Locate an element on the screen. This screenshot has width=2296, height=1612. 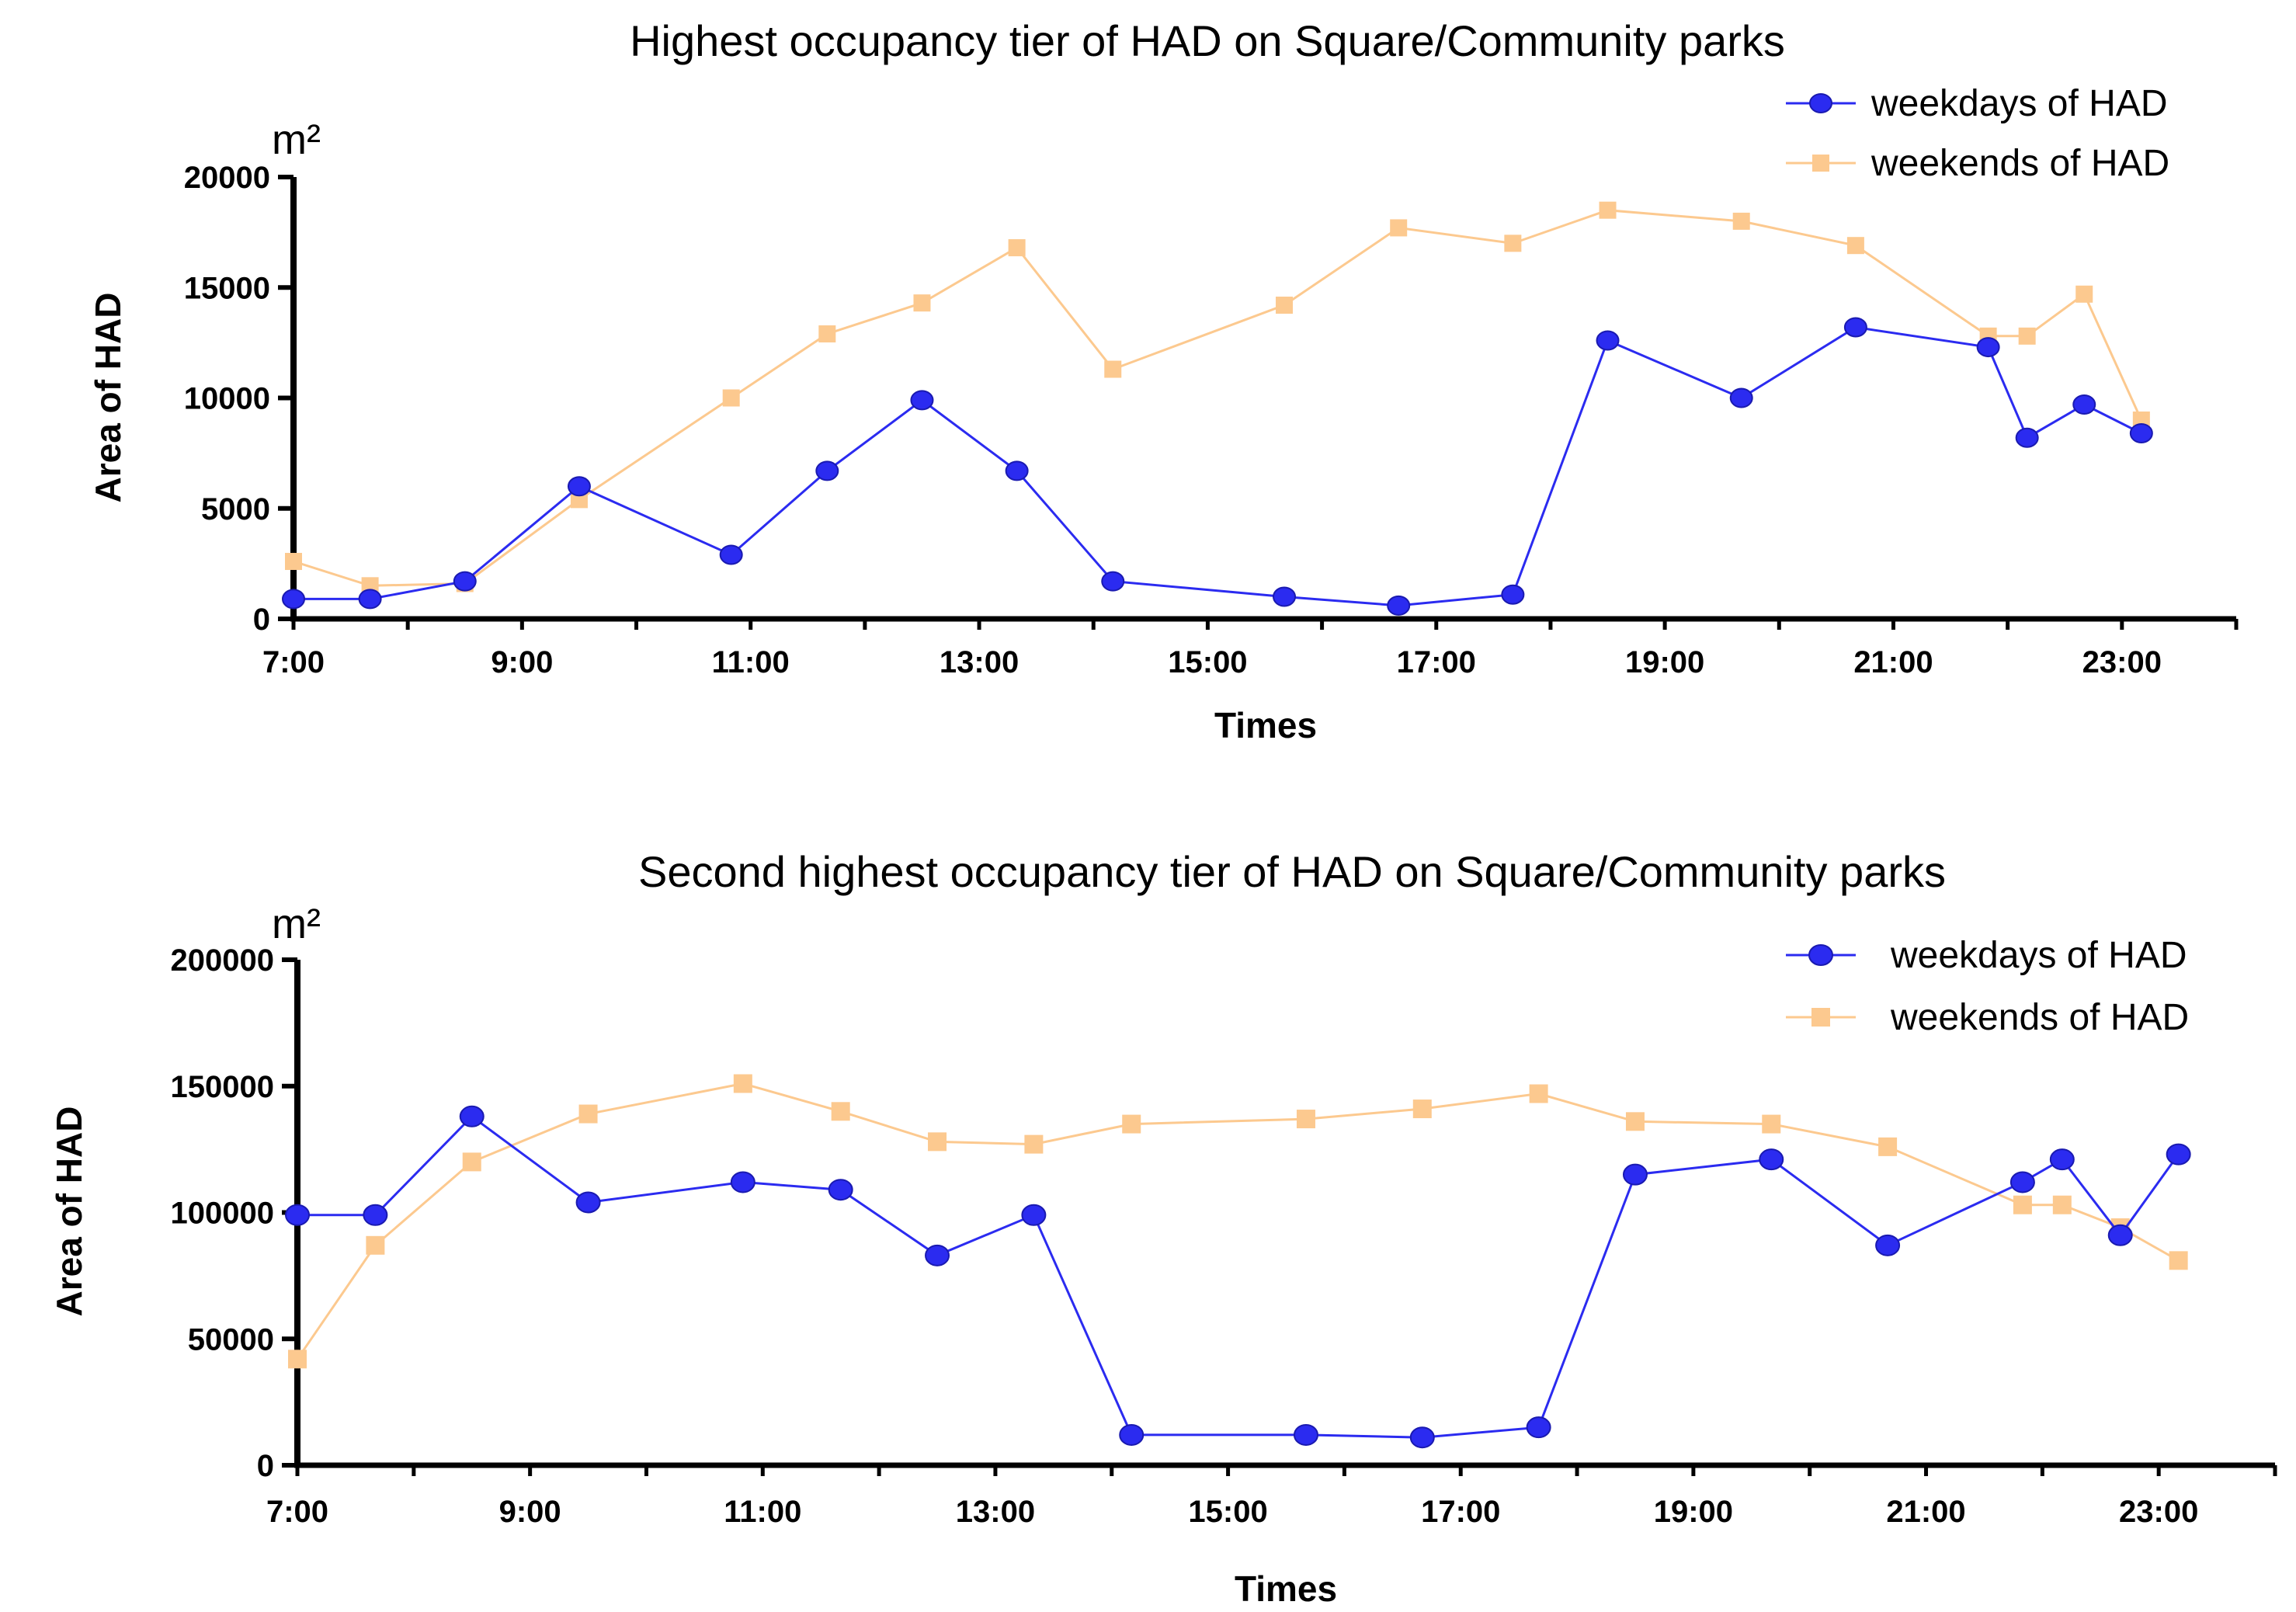
y-tick-label: 10000 is located at coordinates (227, 399).